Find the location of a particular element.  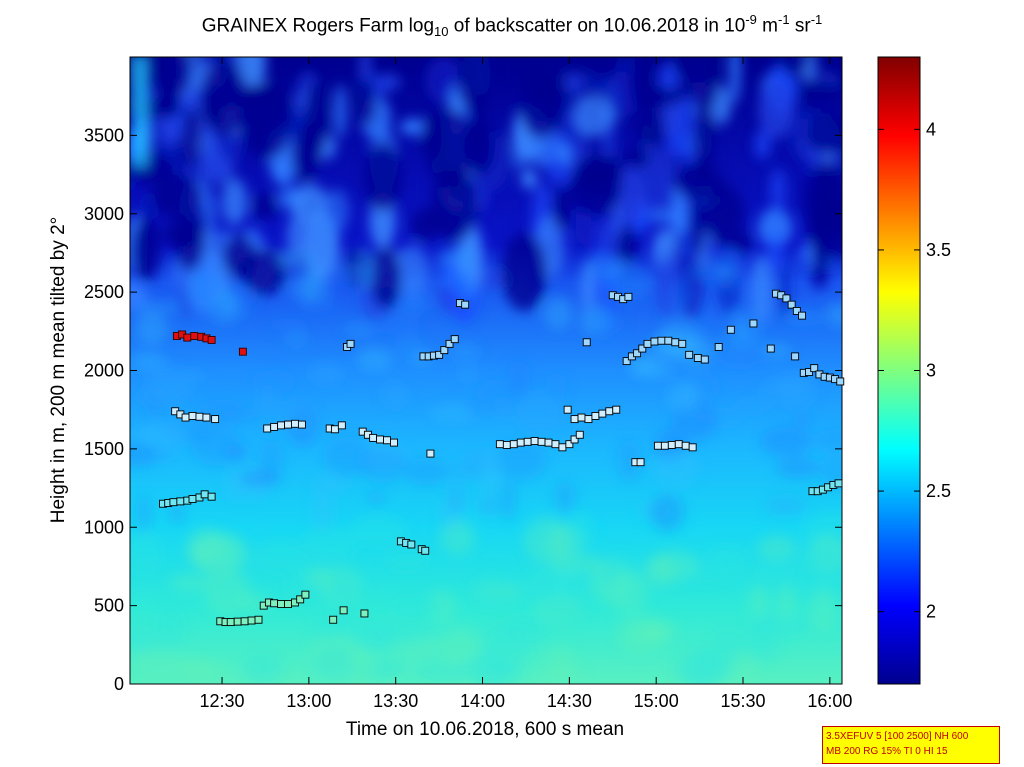

x-tick-label: 14:30 is located at coordinates (569, 701).